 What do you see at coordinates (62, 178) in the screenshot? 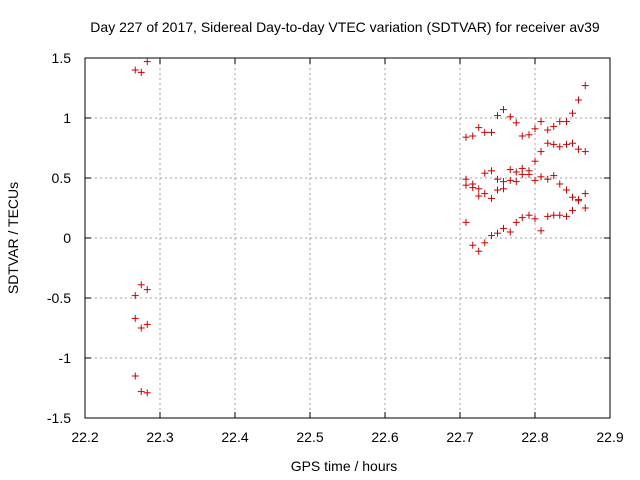
I see `y-tick-label: 0.5` at bounding box center [62, 178].